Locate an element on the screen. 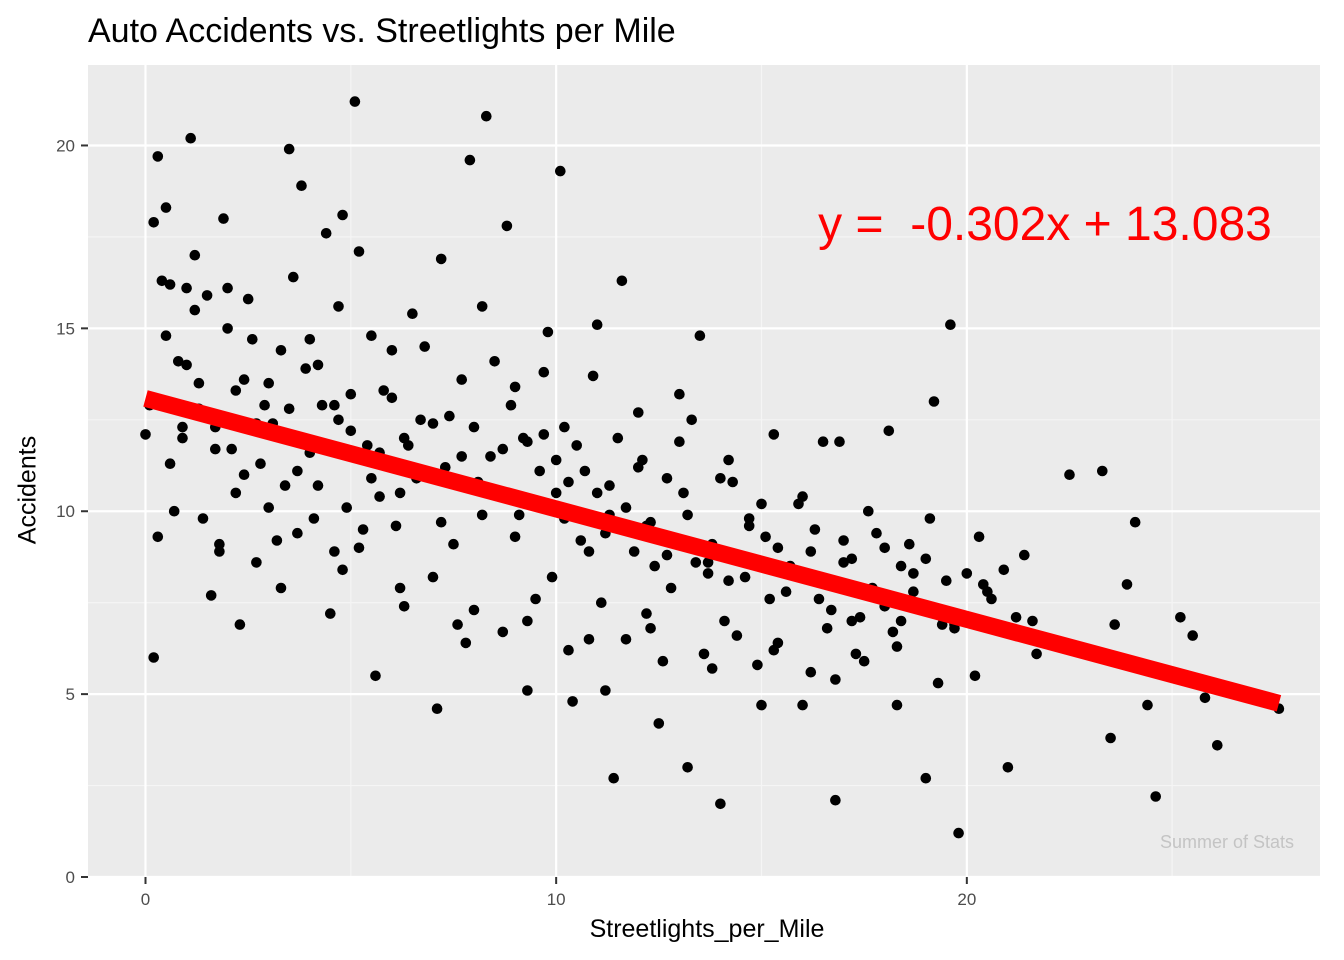 The image size is (1344, 960). x-tick-label: 0 is located at coordinates (145, 899).